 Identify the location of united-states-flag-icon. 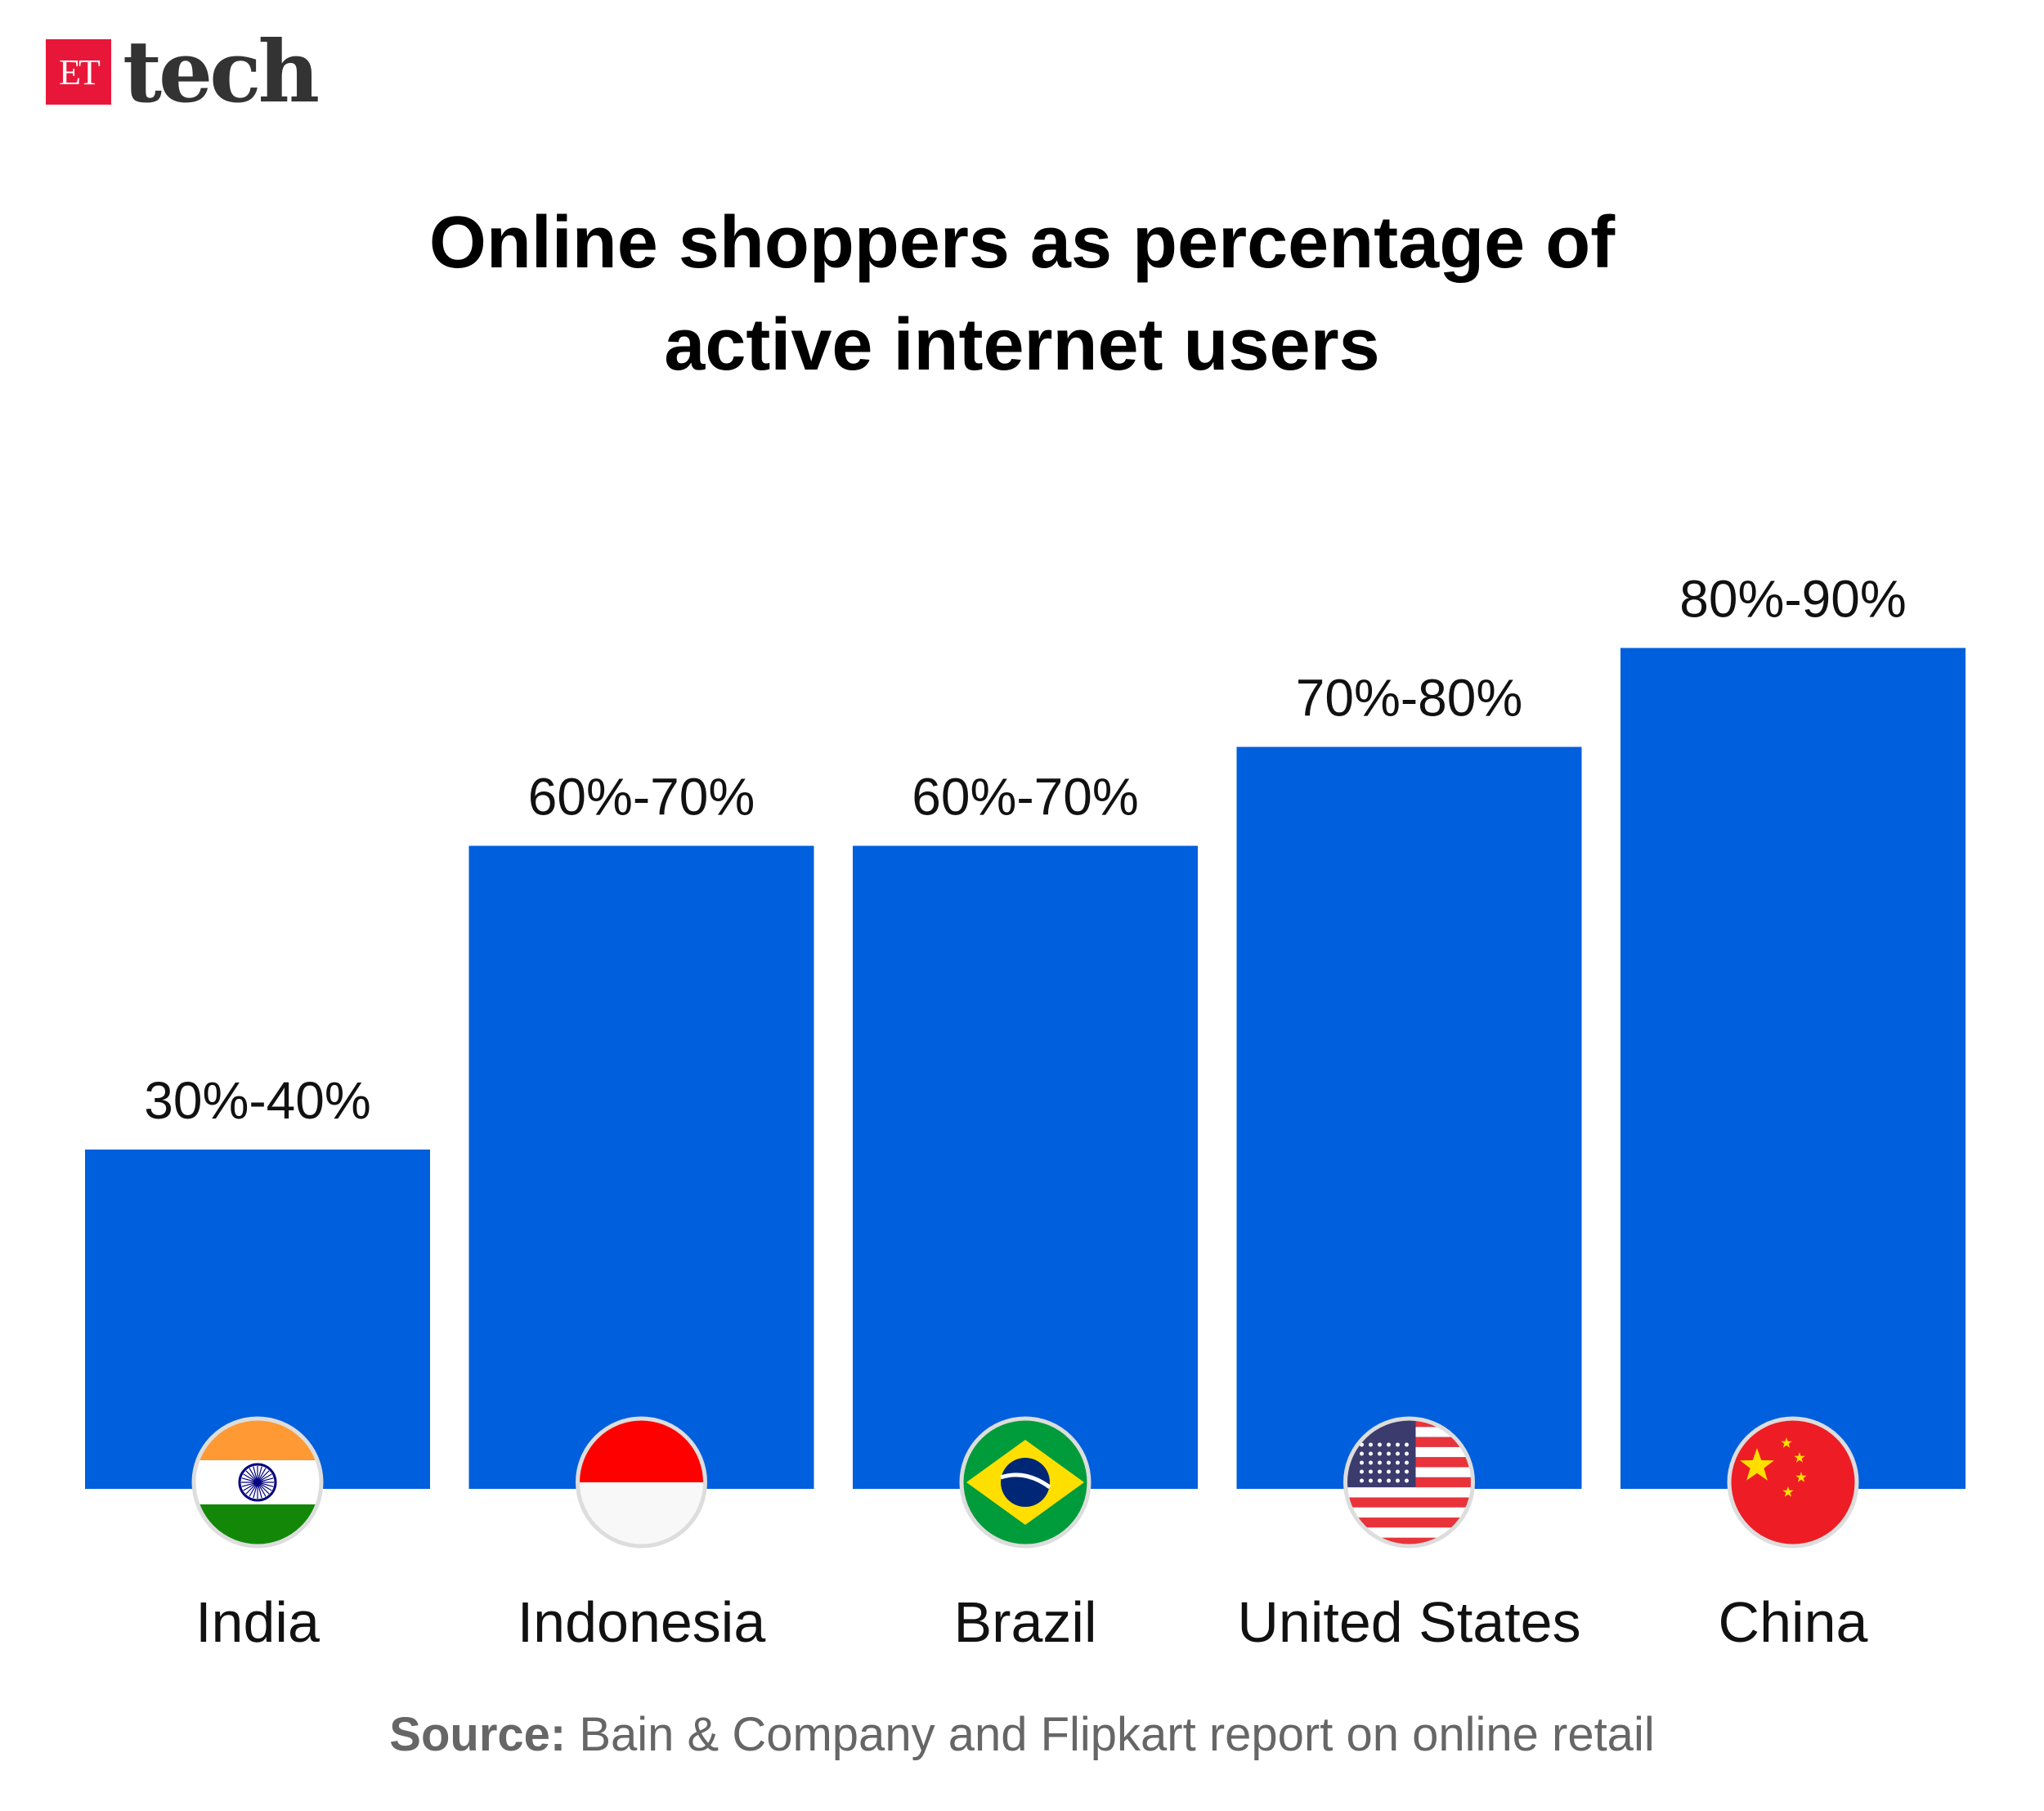
(1409, 1482).